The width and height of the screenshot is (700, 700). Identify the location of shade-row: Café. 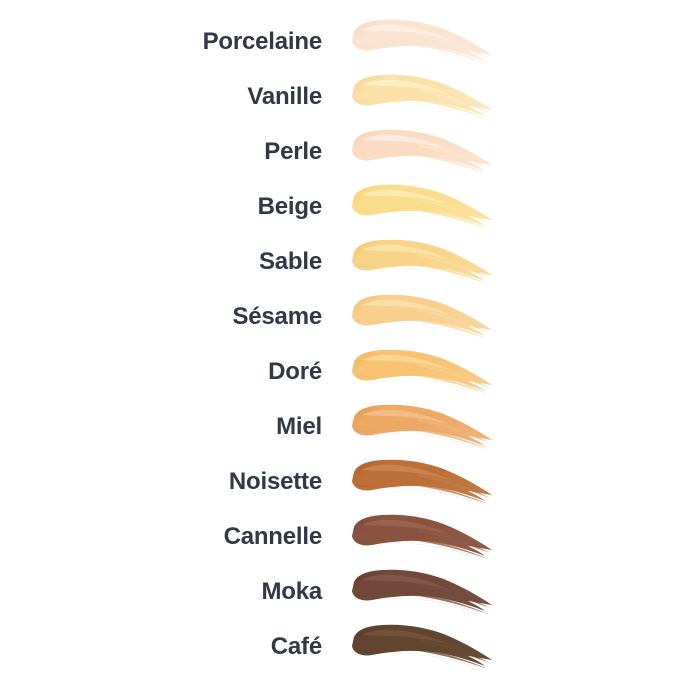
(350, 646).